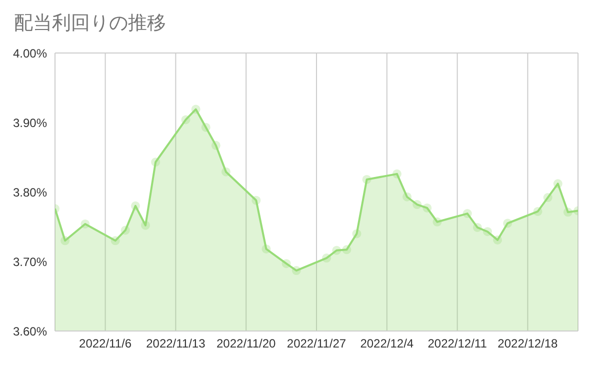 The height and width of the screenshot is (366, 594). What do you see at coordinates (30, 123) in the screenshot?
I see `y-tick-label: 3.90%` at bounding box center [30, 123].